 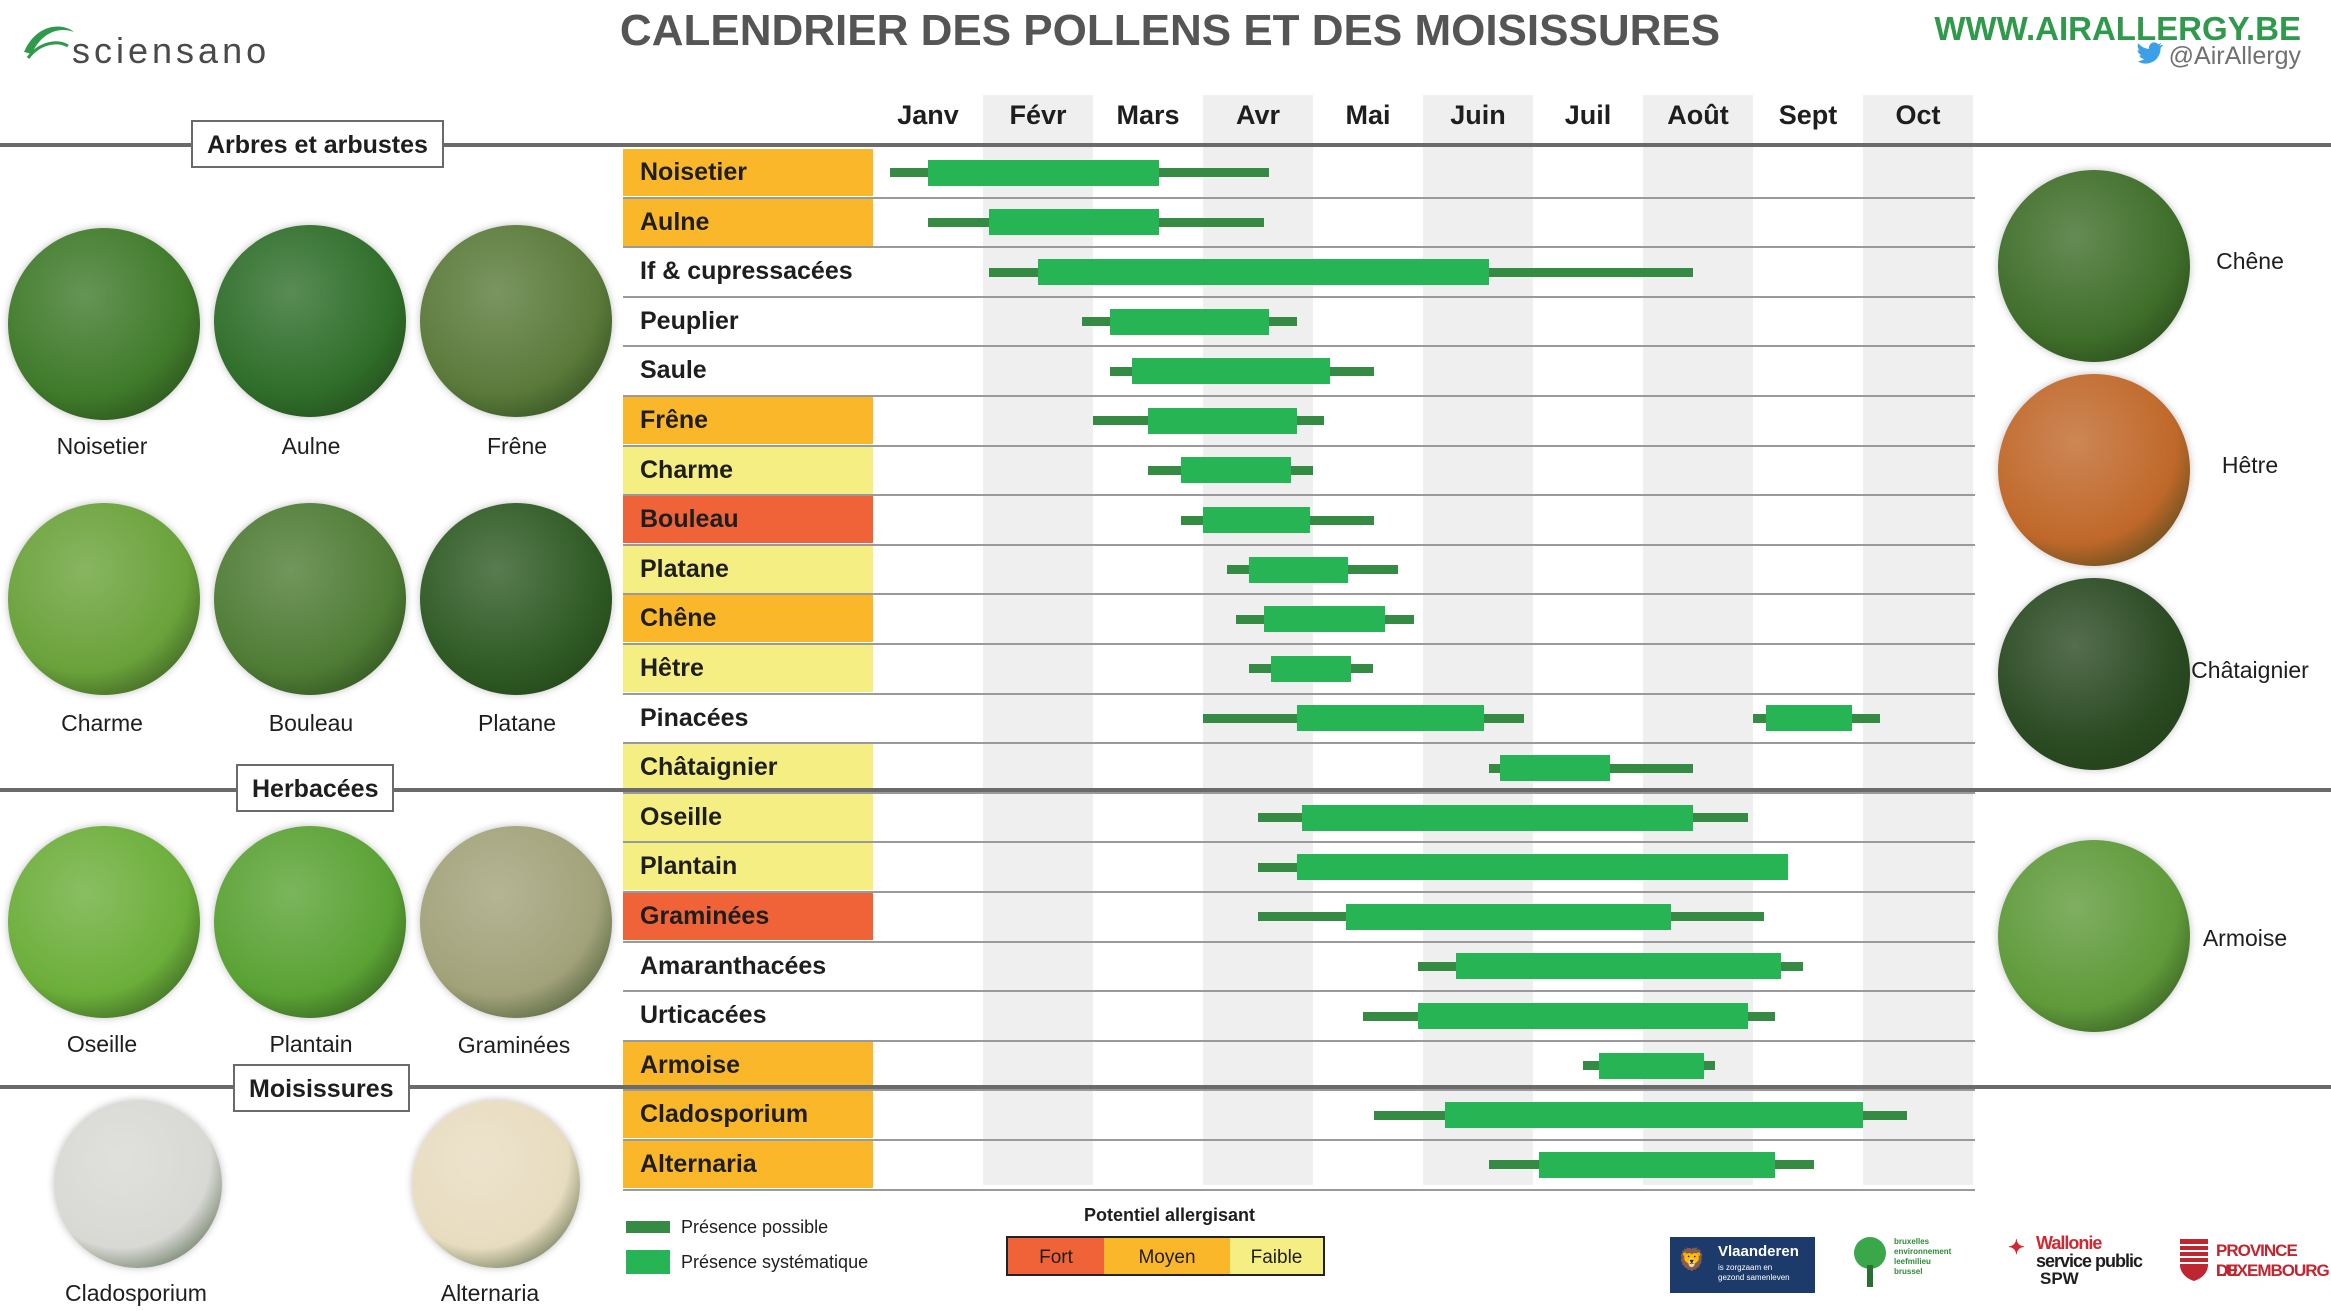 What do you see at coordinates (1311, 668) in the screenshot?
I see `bar-systematic-hetre` at bounding box center [1311, 668].